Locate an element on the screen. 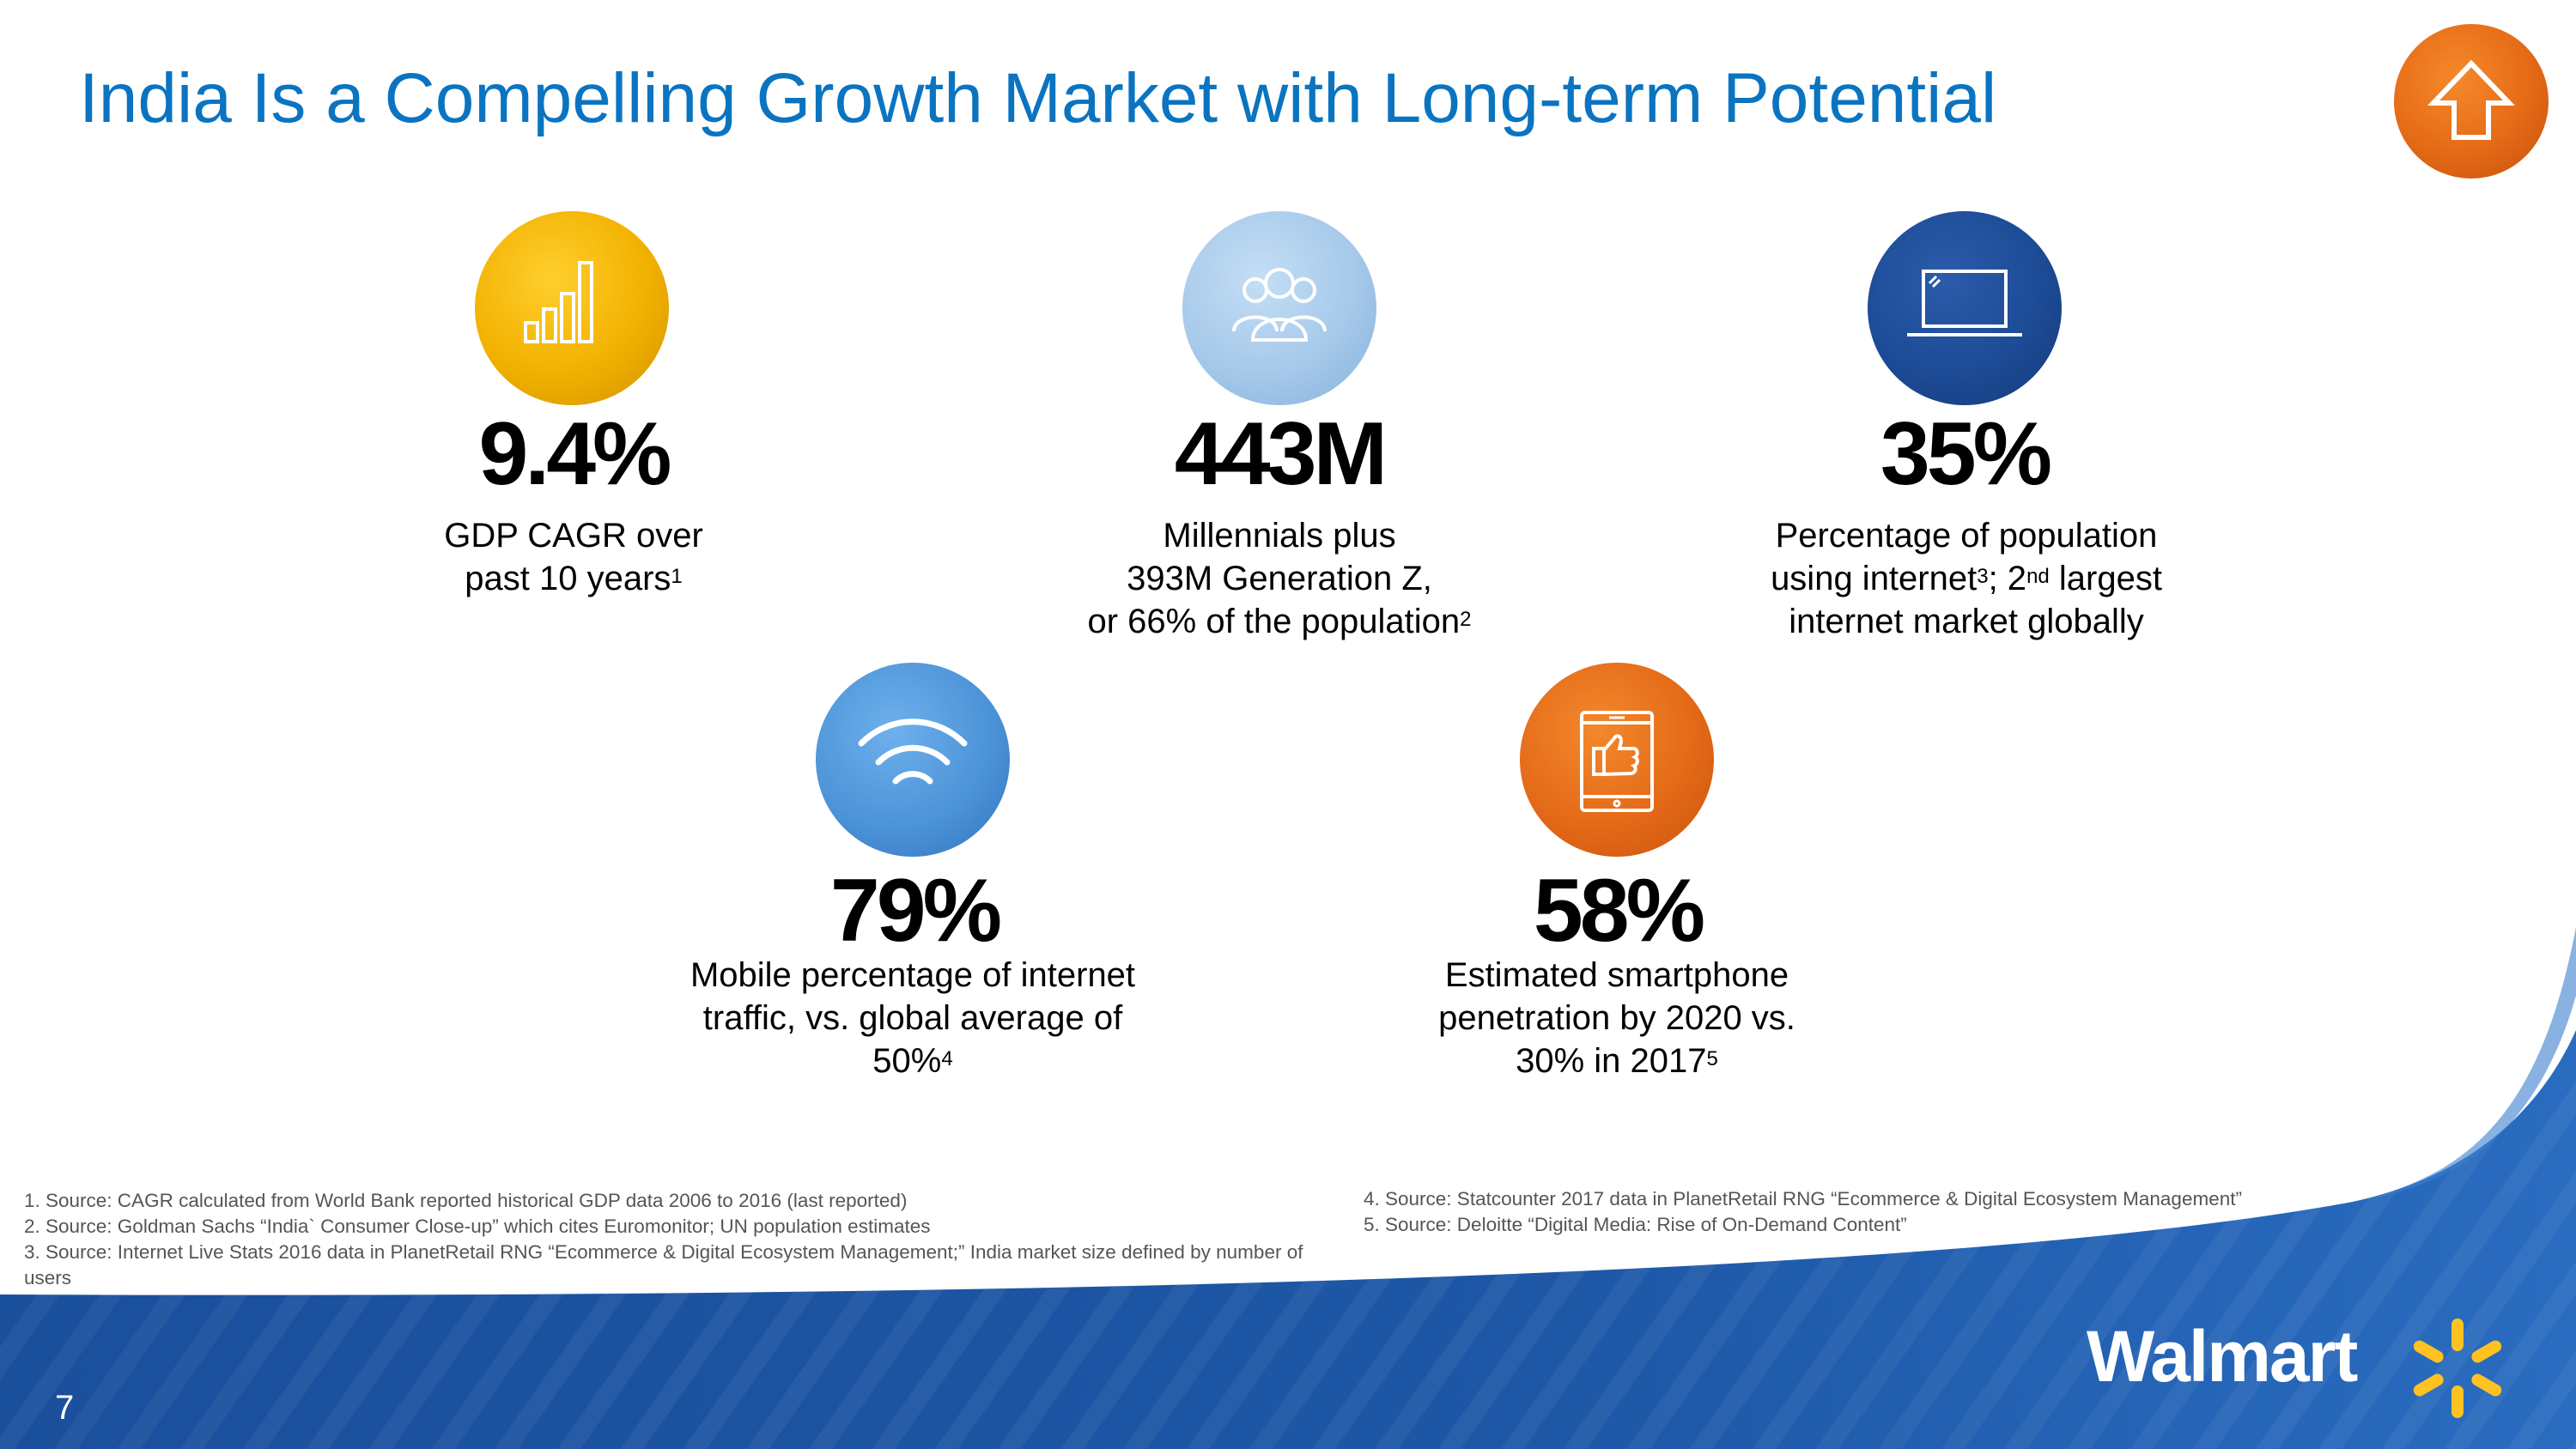  millennials-desc-line: 393M Generation Z, is located at coordinates (1279, 578).